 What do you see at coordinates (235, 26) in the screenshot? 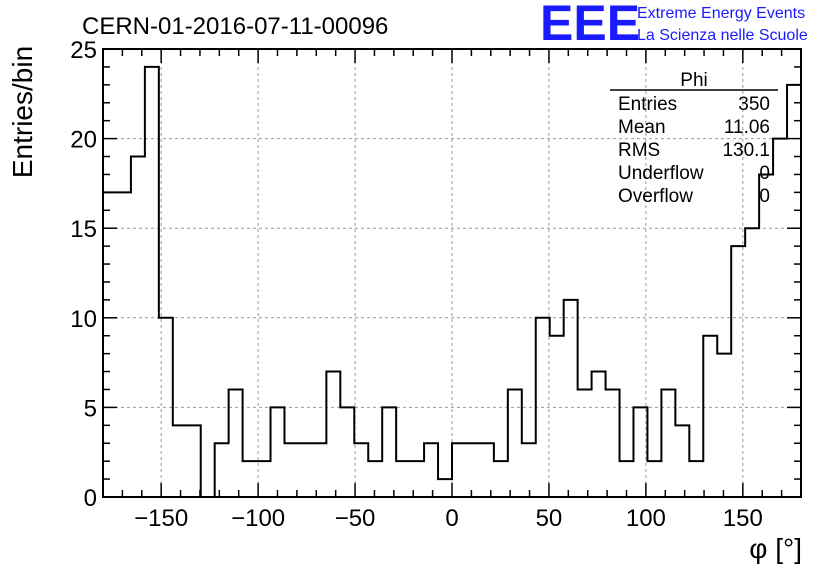
I see `chart-title: CERN-01-2016-07-11-00096` at bounding box center [235, 26].